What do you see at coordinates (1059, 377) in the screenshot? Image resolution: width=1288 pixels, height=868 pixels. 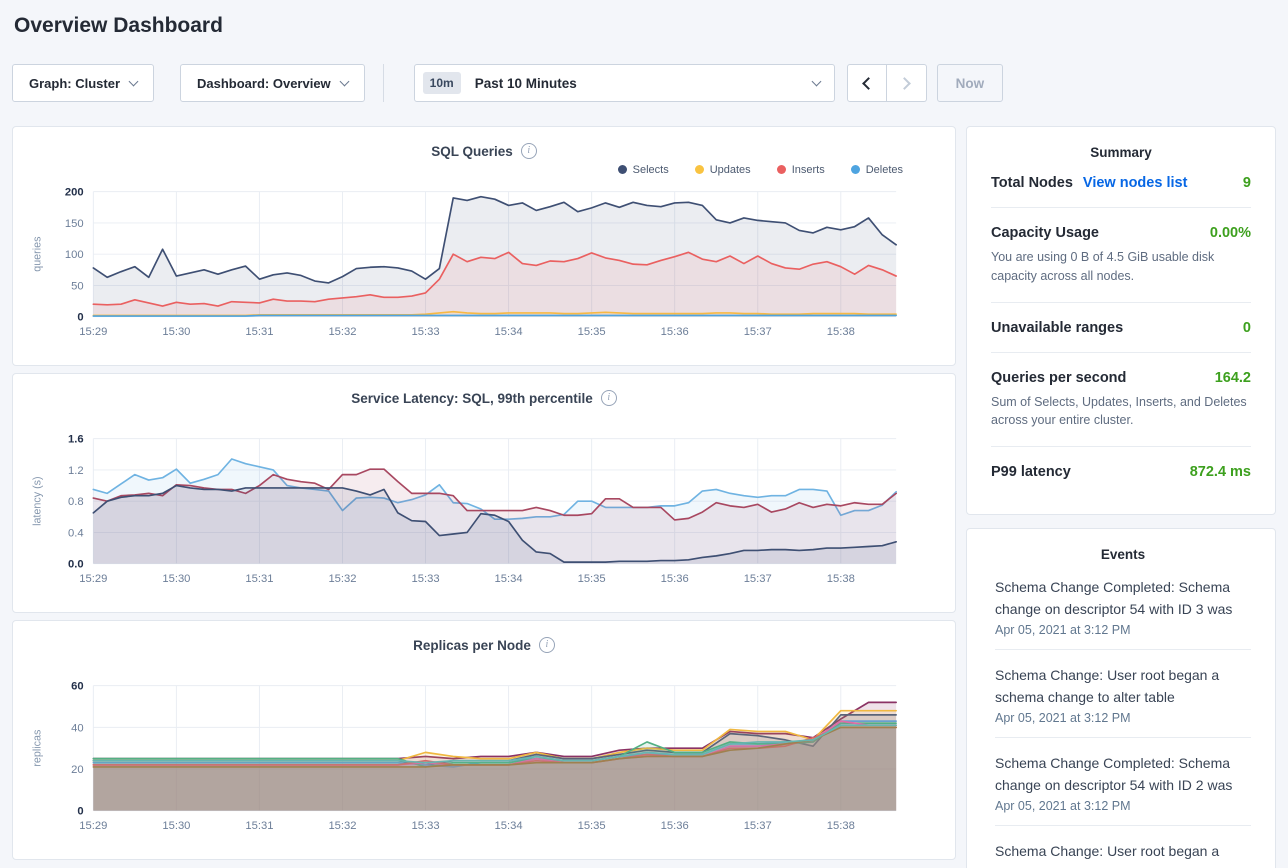 I see `row-label: Queries per second` at bounding box center [1059, 377].